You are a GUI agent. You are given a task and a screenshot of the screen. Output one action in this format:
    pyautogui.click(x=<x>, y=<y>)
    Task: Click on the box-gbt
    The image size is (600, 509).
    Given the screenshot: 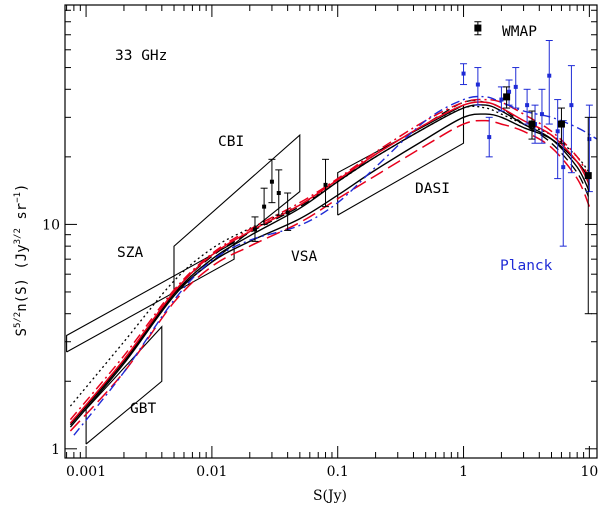 What is the action you would take?
    pyautogui.click(x=124, y=385)
    